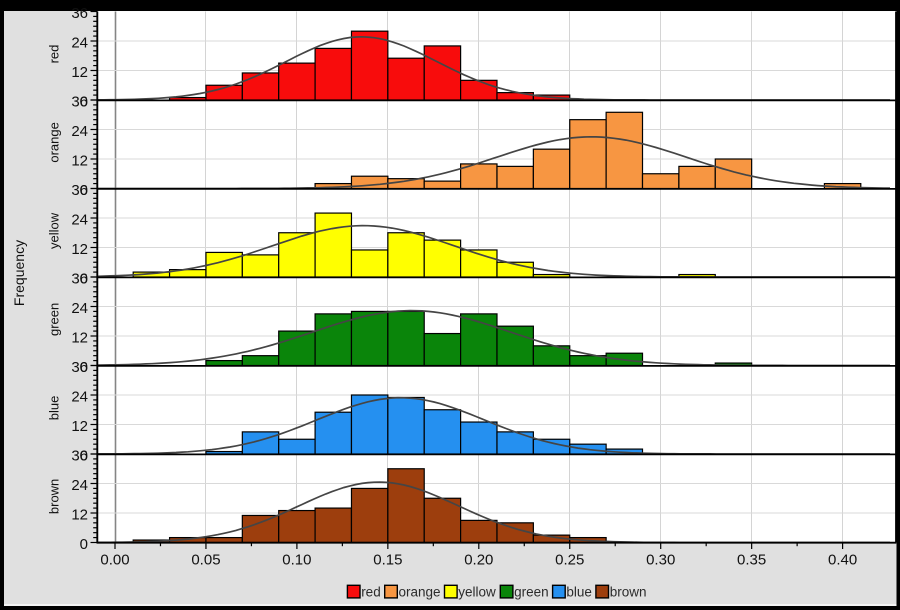 The image size is (900, 610). What do you see at coordinates (478, 560) in the screenshot?
I see `svg-text: 0.20` at bounding box center [478, 560].